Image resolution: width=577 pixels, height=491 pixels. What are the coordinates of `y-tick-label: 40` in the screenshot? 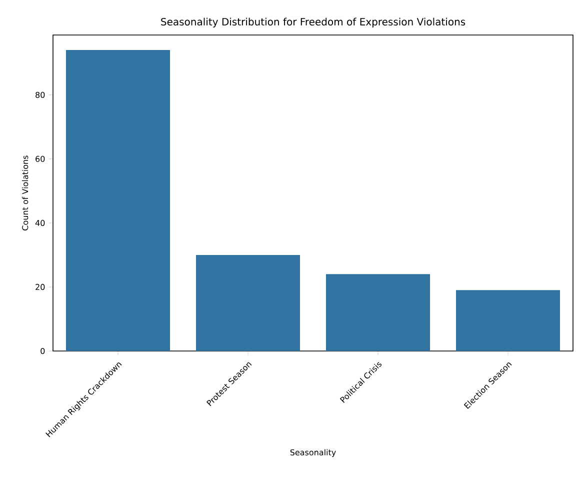 It's located at (40, 223).